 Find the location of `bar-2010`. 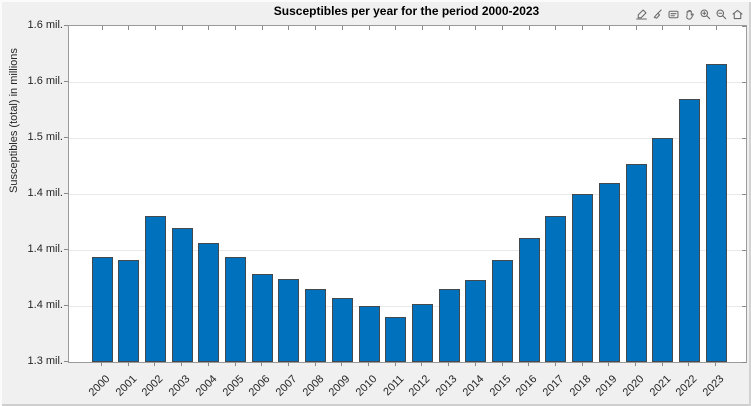

bar-2010 is located at coordinates (369, 334).